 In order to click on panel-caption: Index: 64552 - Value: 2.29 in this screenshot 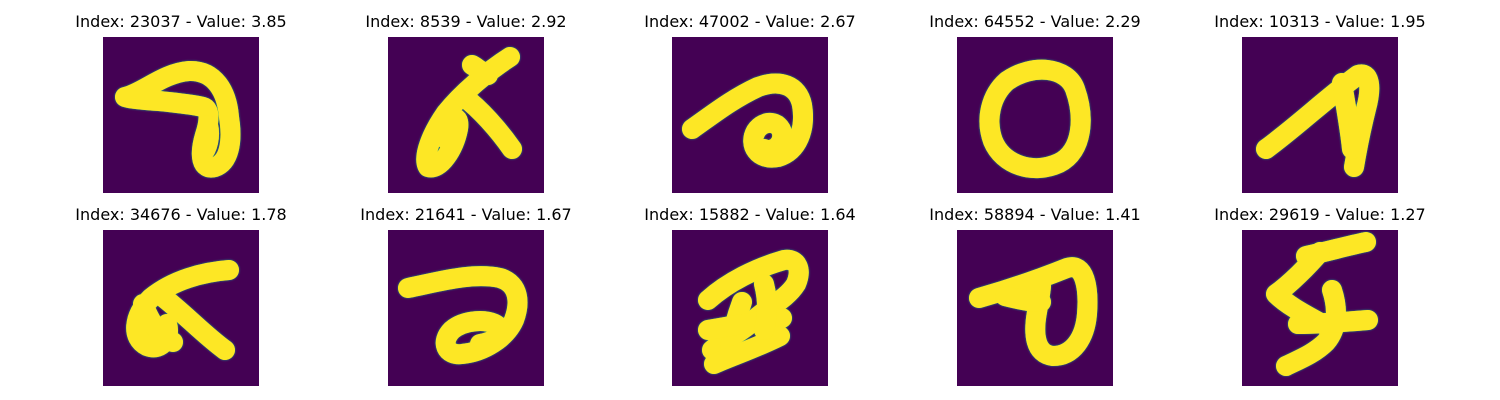, I will do `click(1035, 21)`.